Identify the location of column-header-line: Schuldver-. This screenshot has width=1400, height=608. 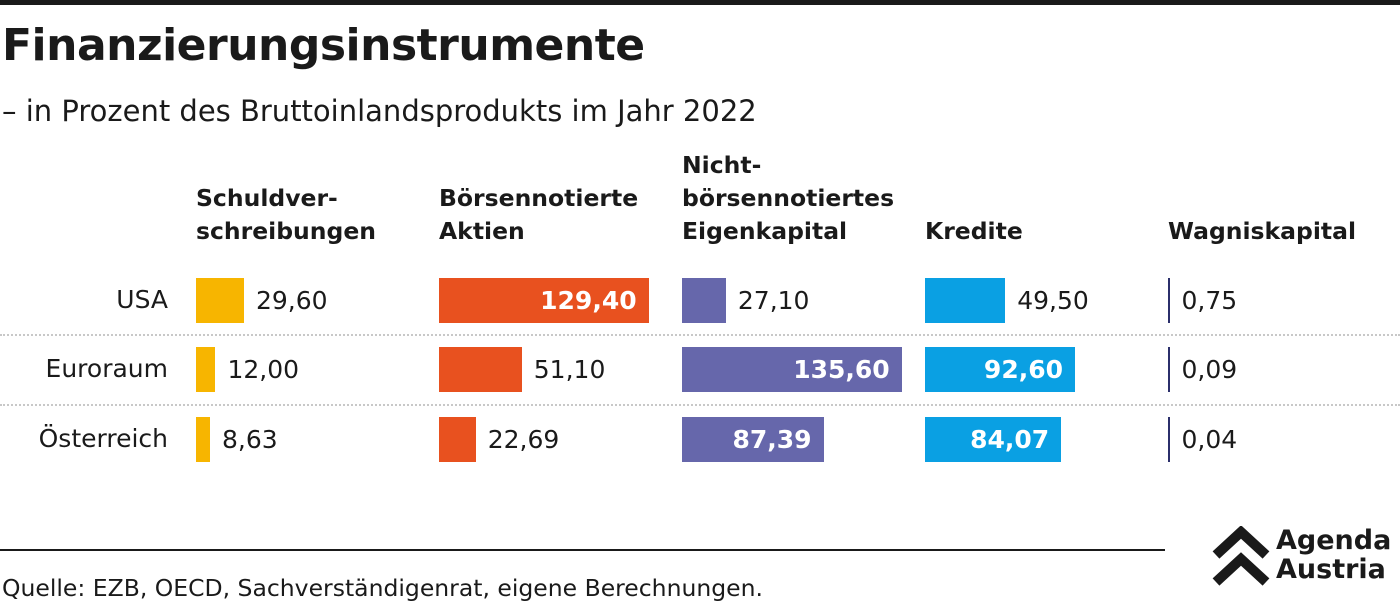
(267, 198).